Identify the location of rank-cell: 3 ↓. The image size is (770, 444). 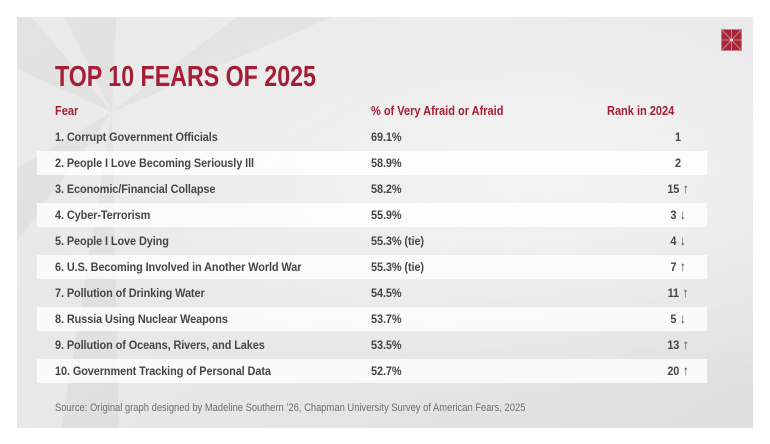
(678, 214).